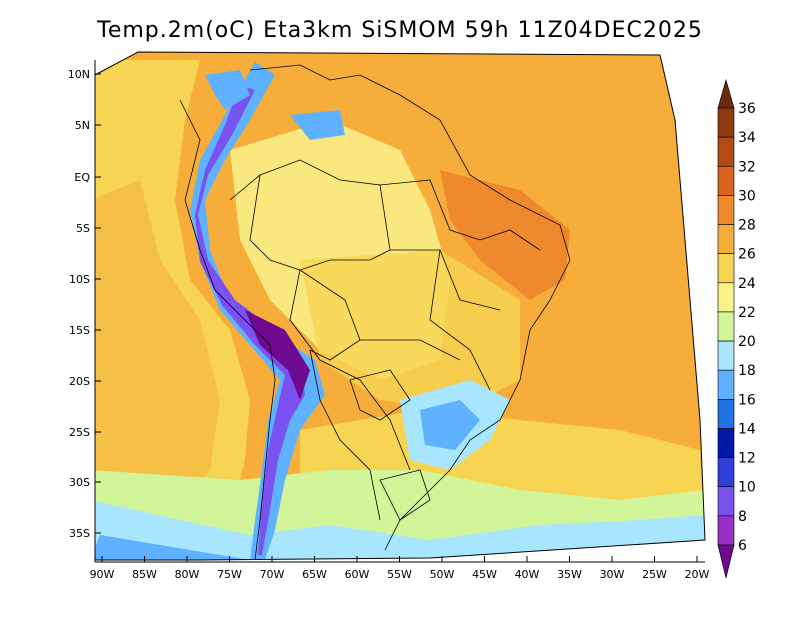 The width and height of the screenshot is (800, 618). Describe the element at coordinates (317, 125) in the screenshot. I see `venezuela-cool` at that location.